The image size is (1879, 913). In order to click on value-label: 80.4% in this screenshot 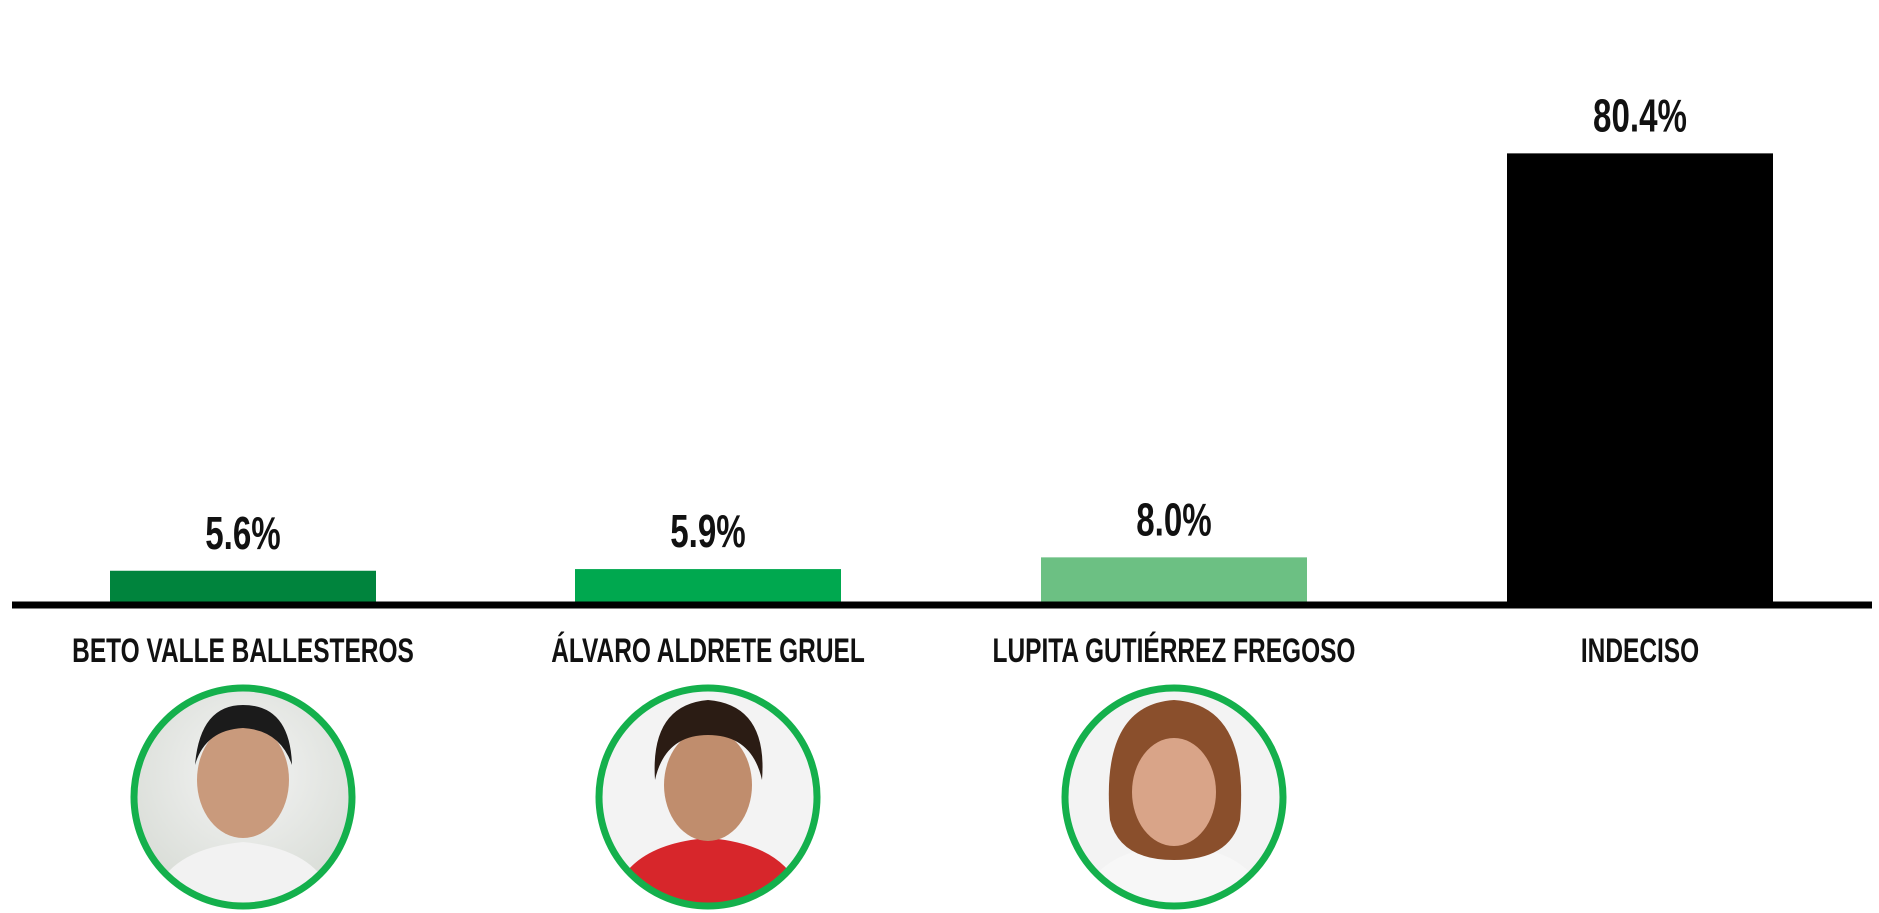, I will do `click(1640, 116)`.